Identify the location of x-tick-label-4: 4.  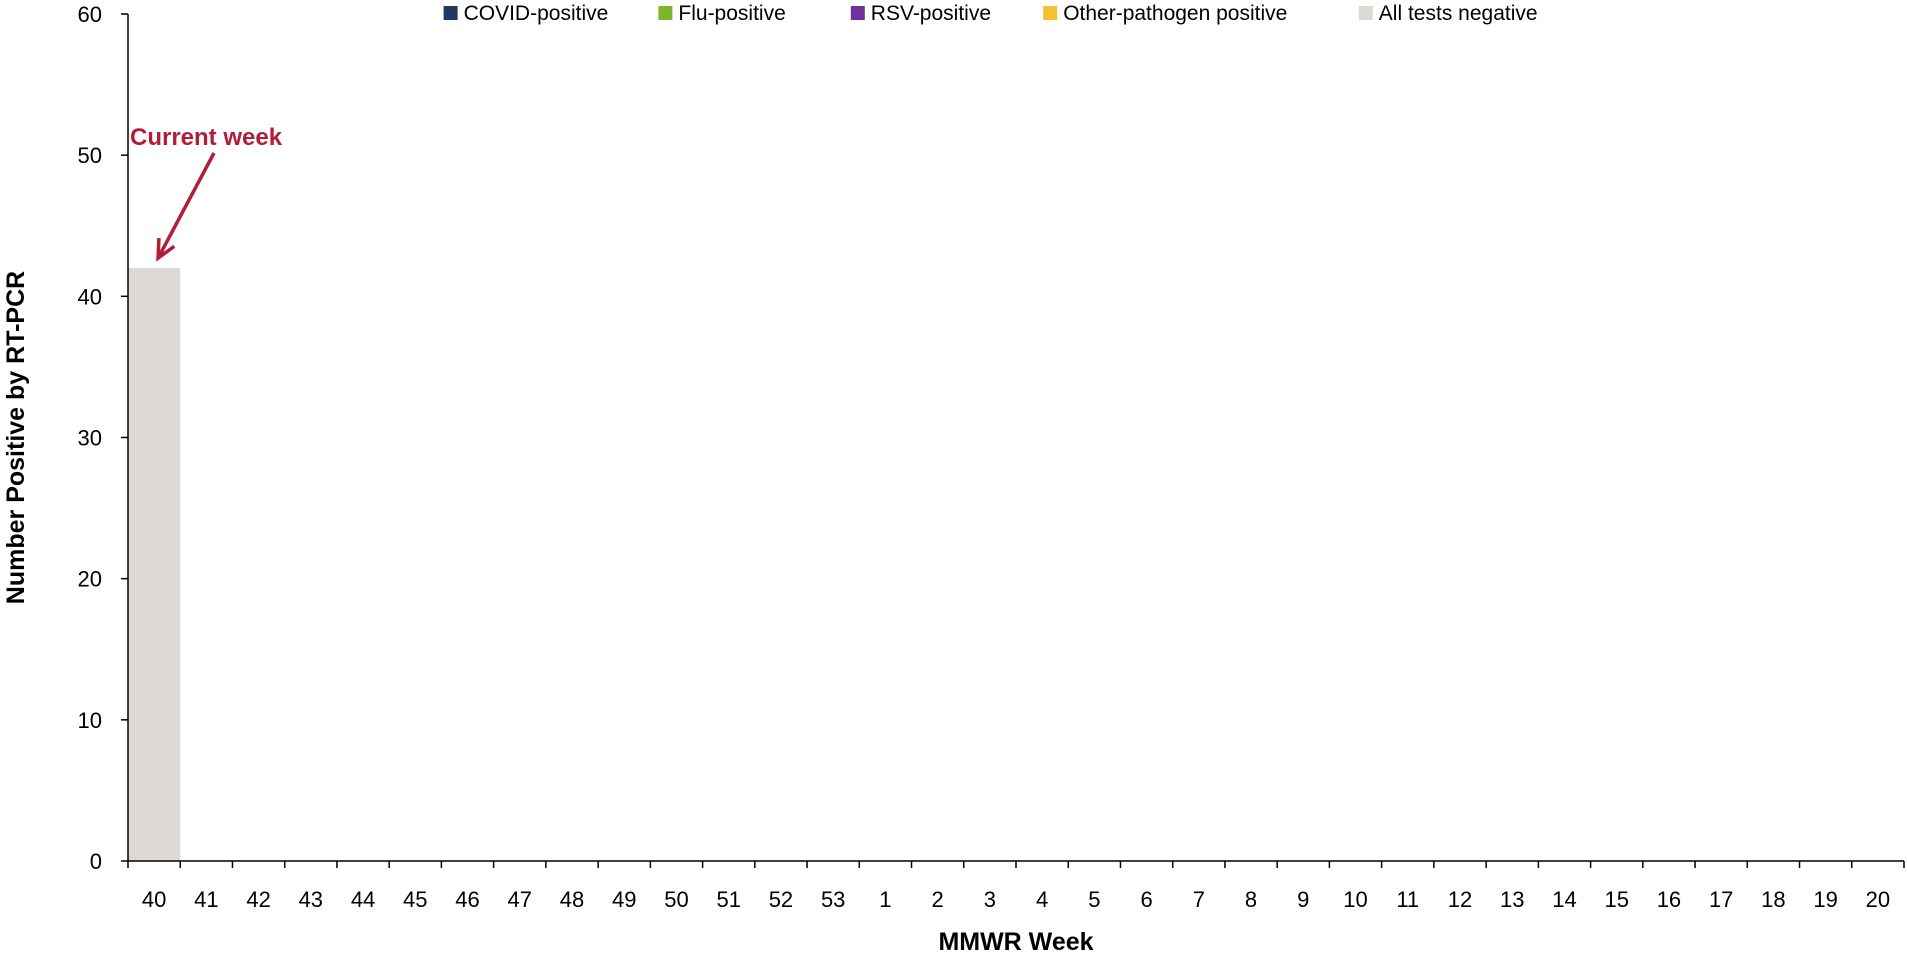
(1042, 899).